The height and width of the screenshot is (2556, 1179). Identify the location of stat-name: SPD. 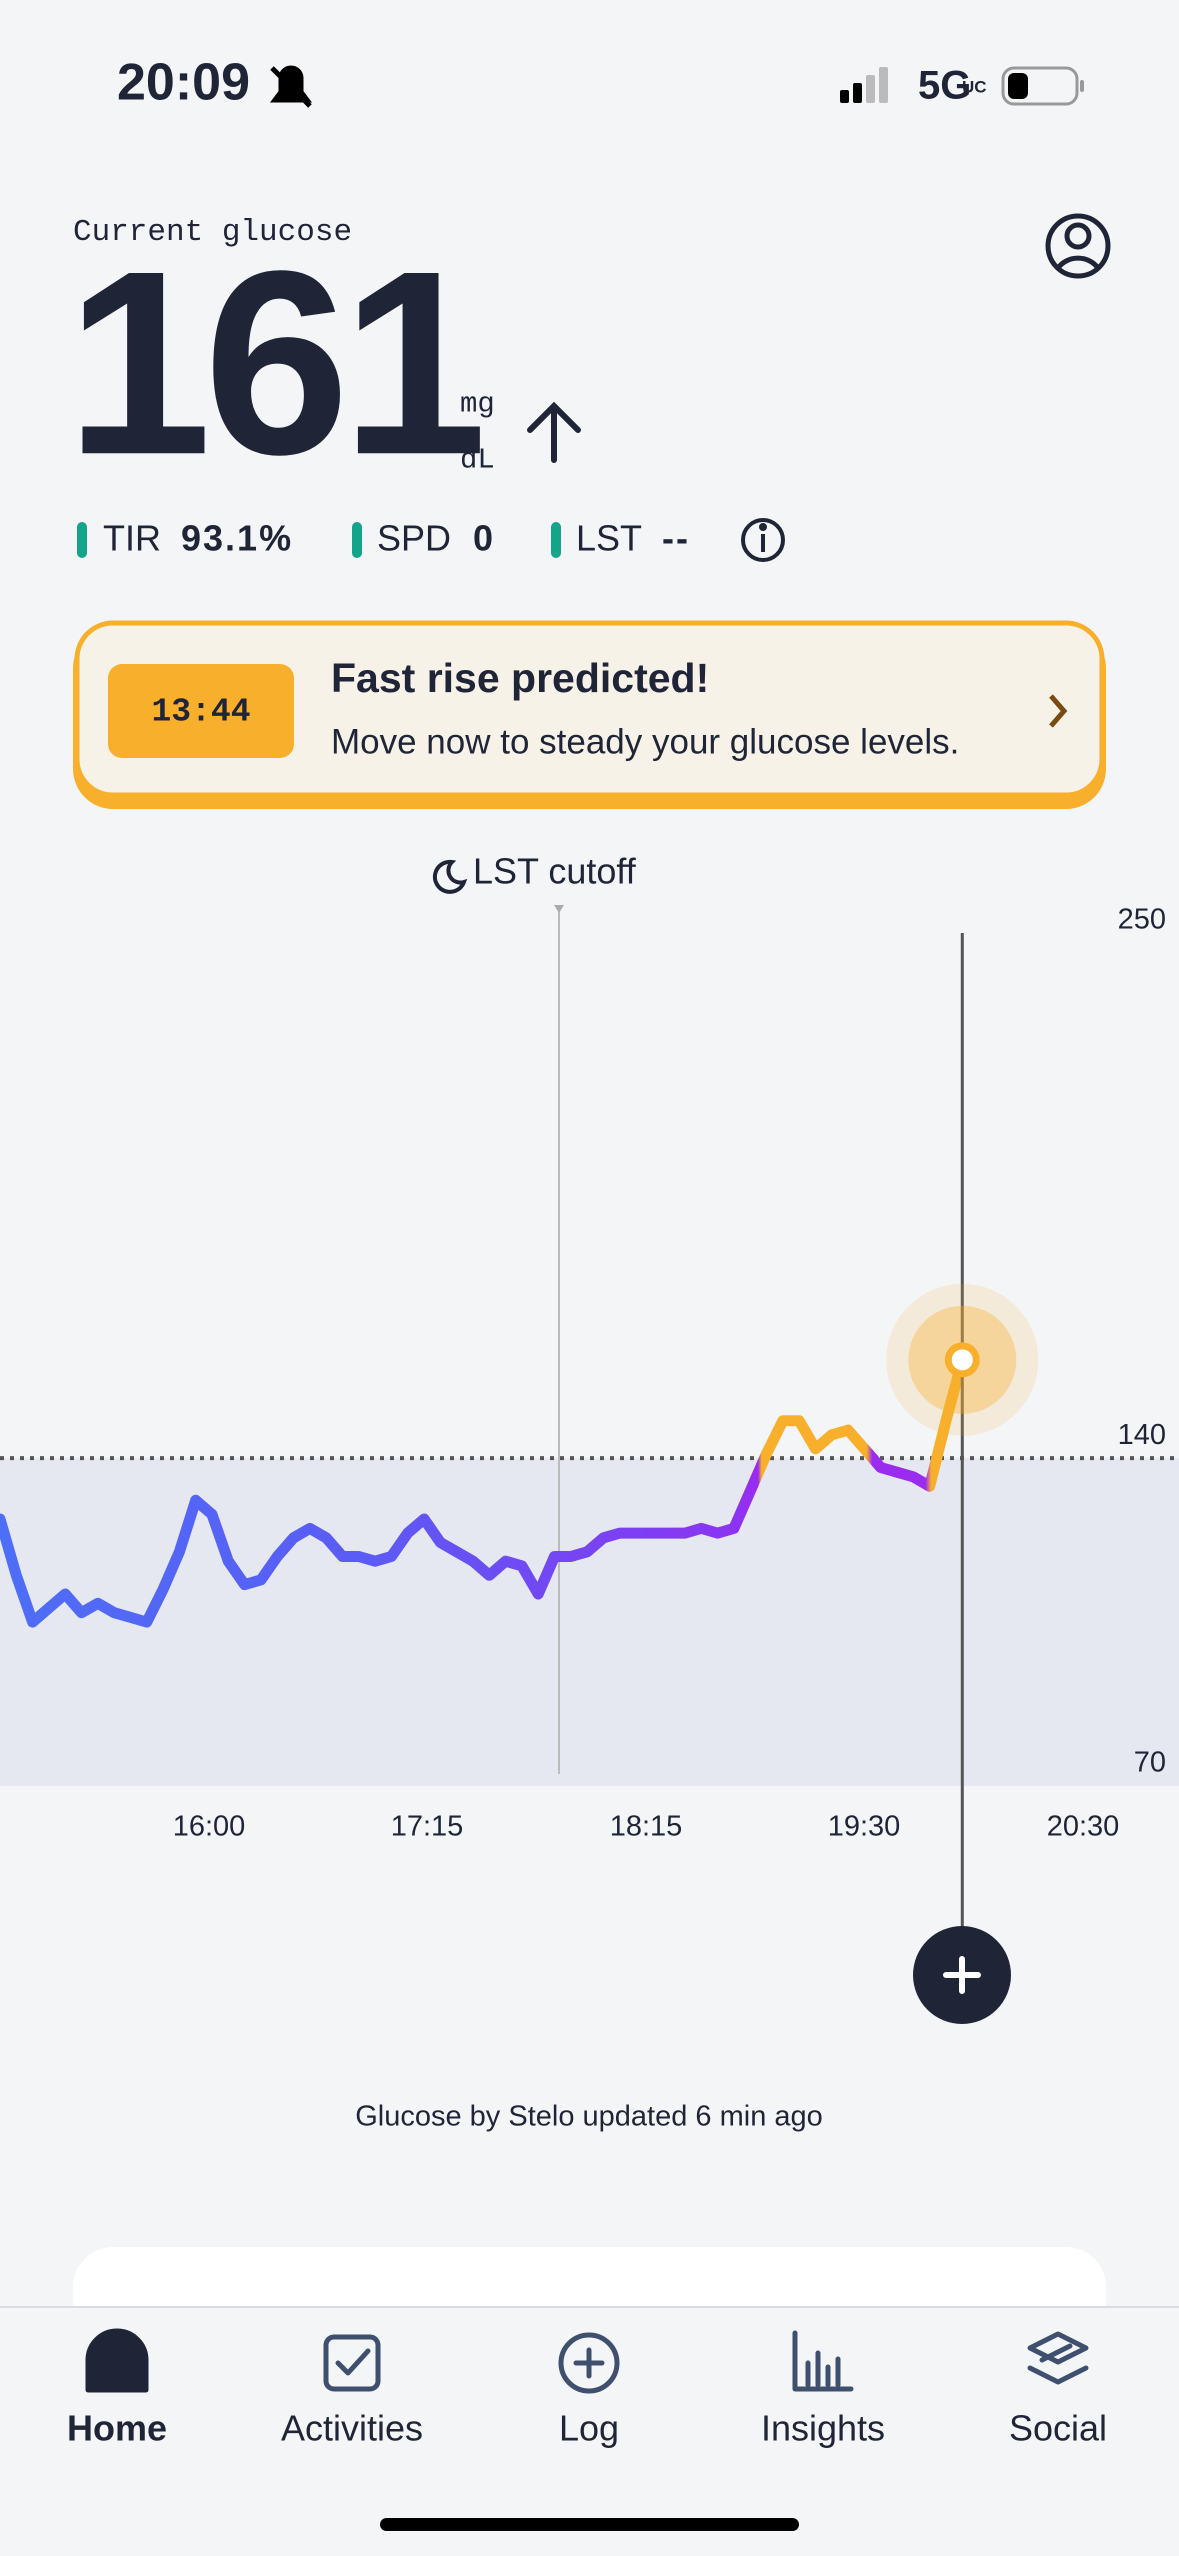
(414, 538).